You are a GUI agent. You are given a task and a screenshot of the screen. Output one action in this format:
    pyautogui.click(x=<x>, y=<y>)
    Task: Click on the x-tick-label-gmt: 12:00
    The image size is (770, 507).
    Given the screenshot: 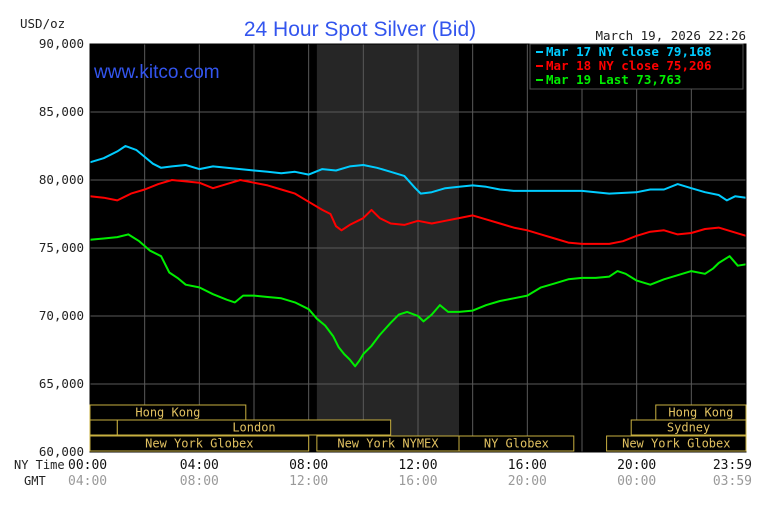 What is the action you would take?
    pyautogui.click(x=308, y=481)
    